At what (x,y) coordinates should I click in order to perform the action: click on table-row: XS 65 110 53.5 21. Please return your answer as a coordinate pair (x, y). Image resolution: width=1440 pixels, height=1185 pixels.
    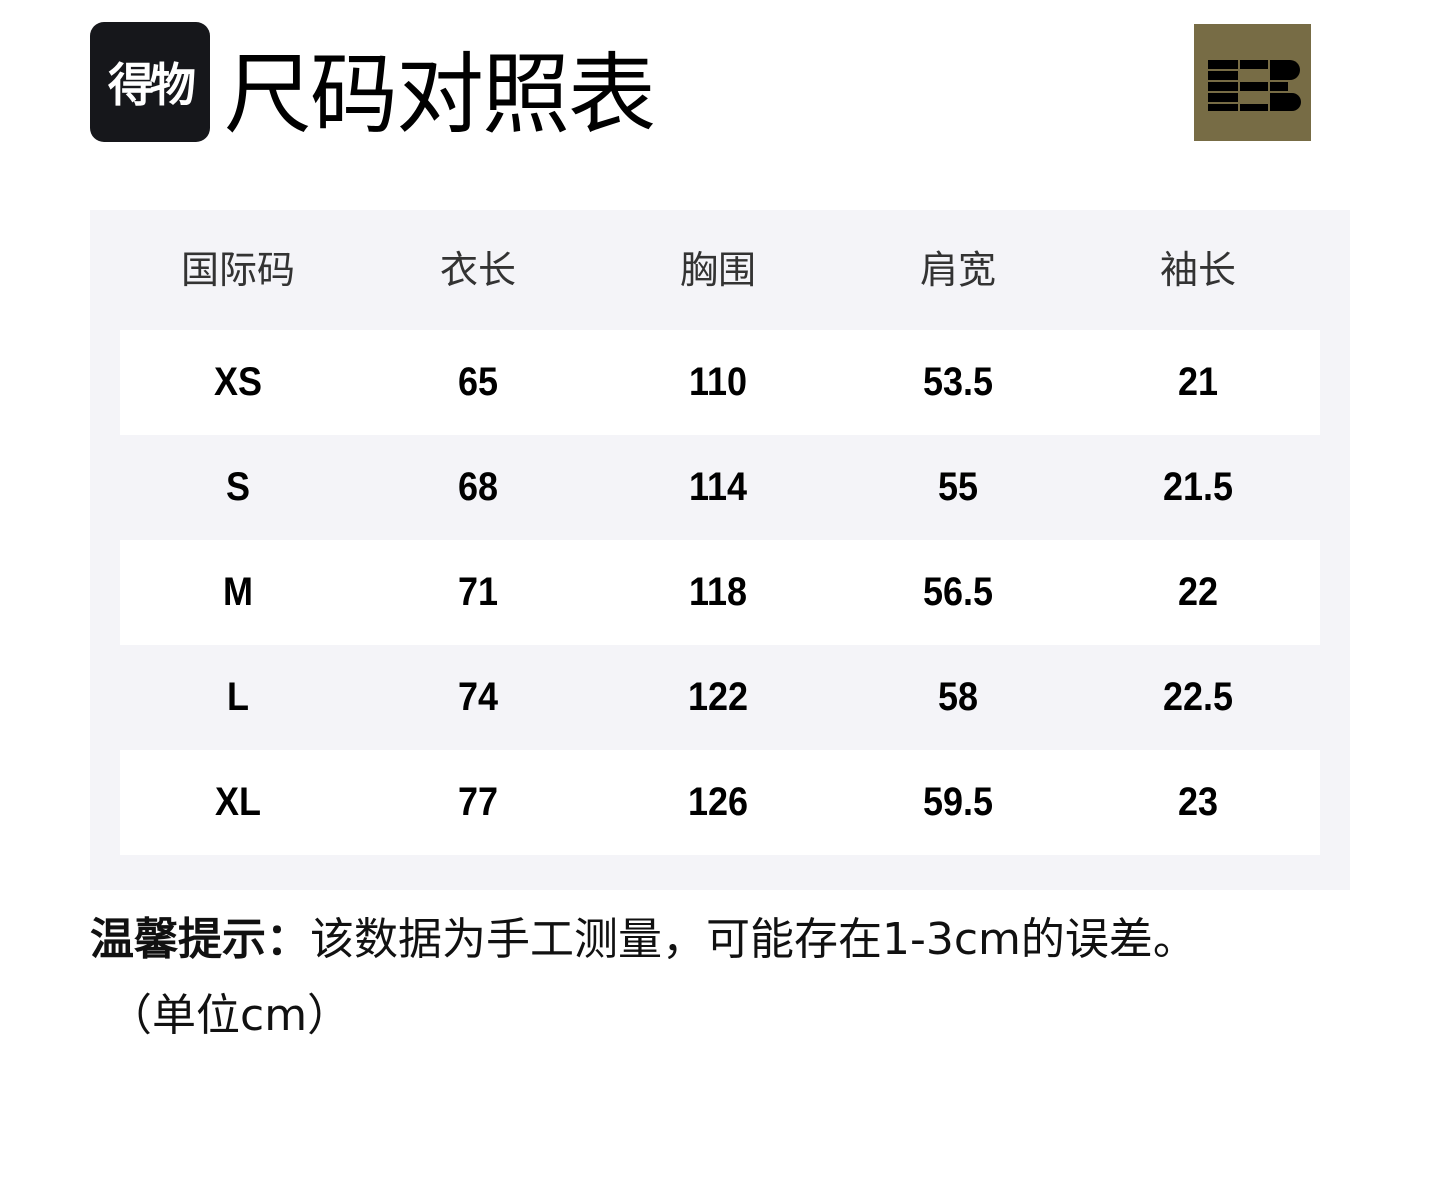
    Looking at the image, I should click on (720, 382).